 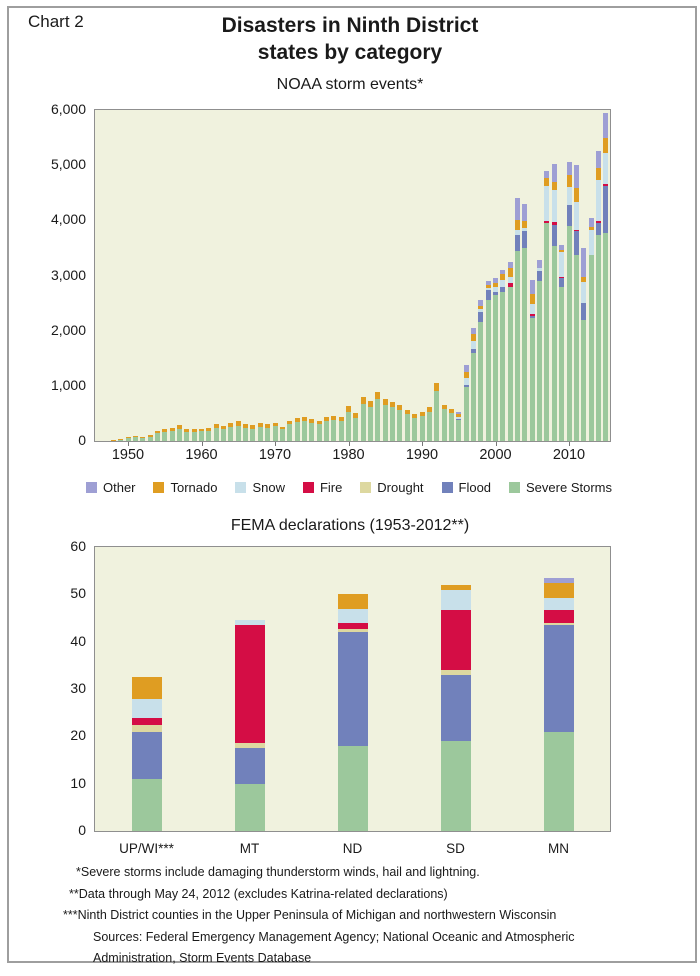 What do you see at coordinates (415, 415) in the screenshot?
I see `bar-1989-tornado-segment` at bounding box center [415, 415].